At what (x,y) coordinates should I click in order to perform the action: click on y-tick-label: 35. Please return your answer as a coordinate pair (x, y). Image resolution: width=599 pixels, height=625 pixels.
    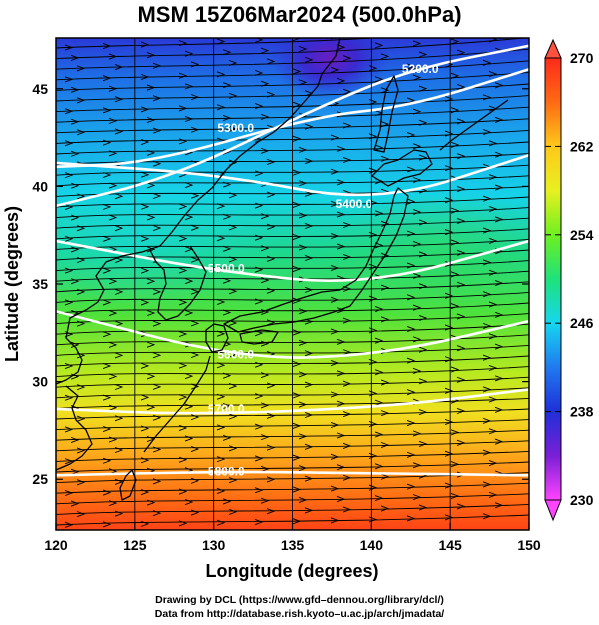
    Looking at the image, I should click on (40, 284).